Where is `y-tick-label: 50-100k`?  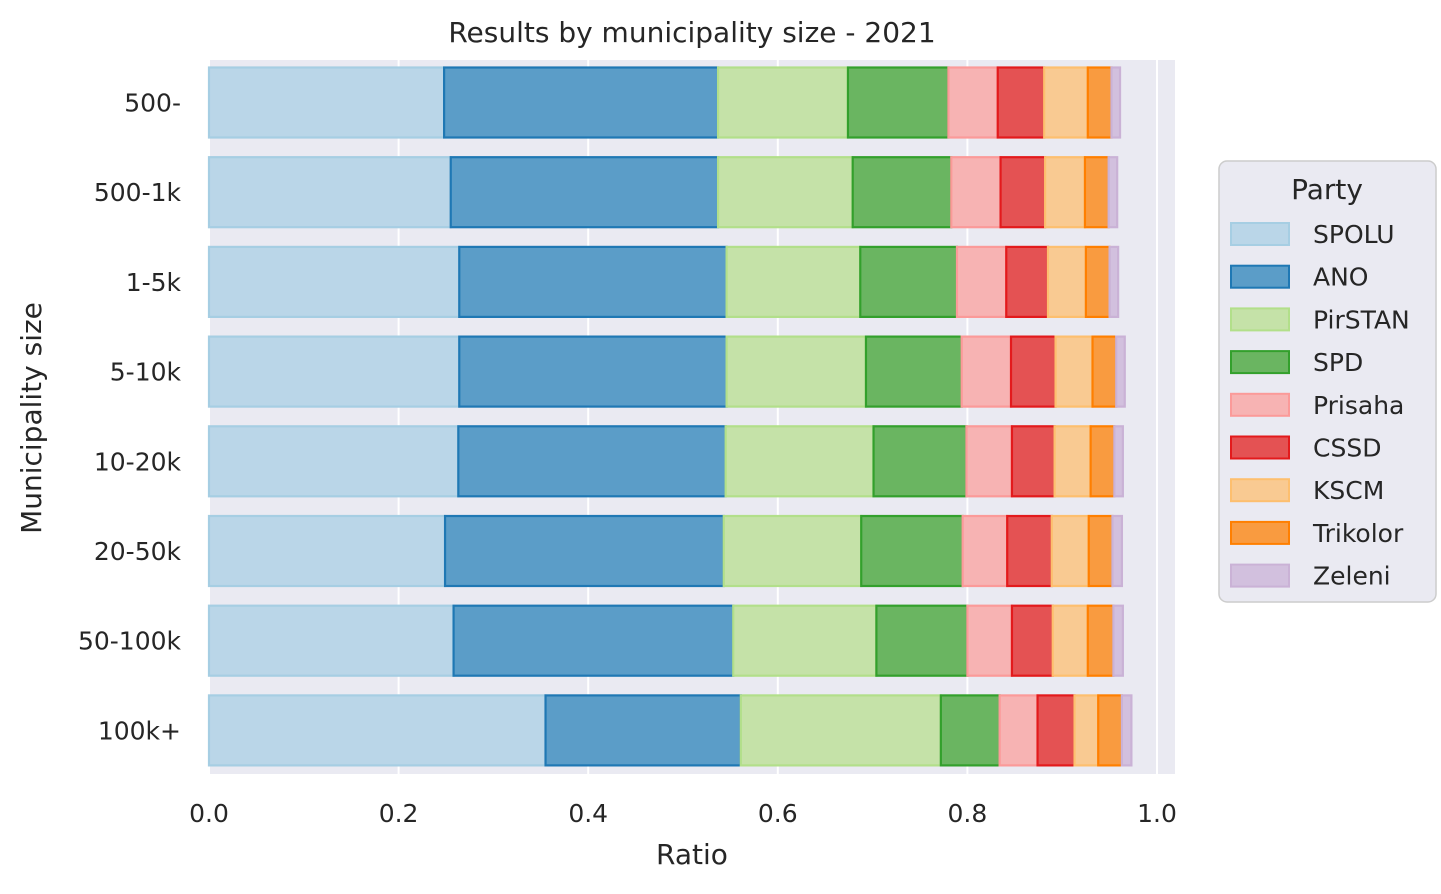
y-tick-label: 50-100k is located at coordinates (130, 641).